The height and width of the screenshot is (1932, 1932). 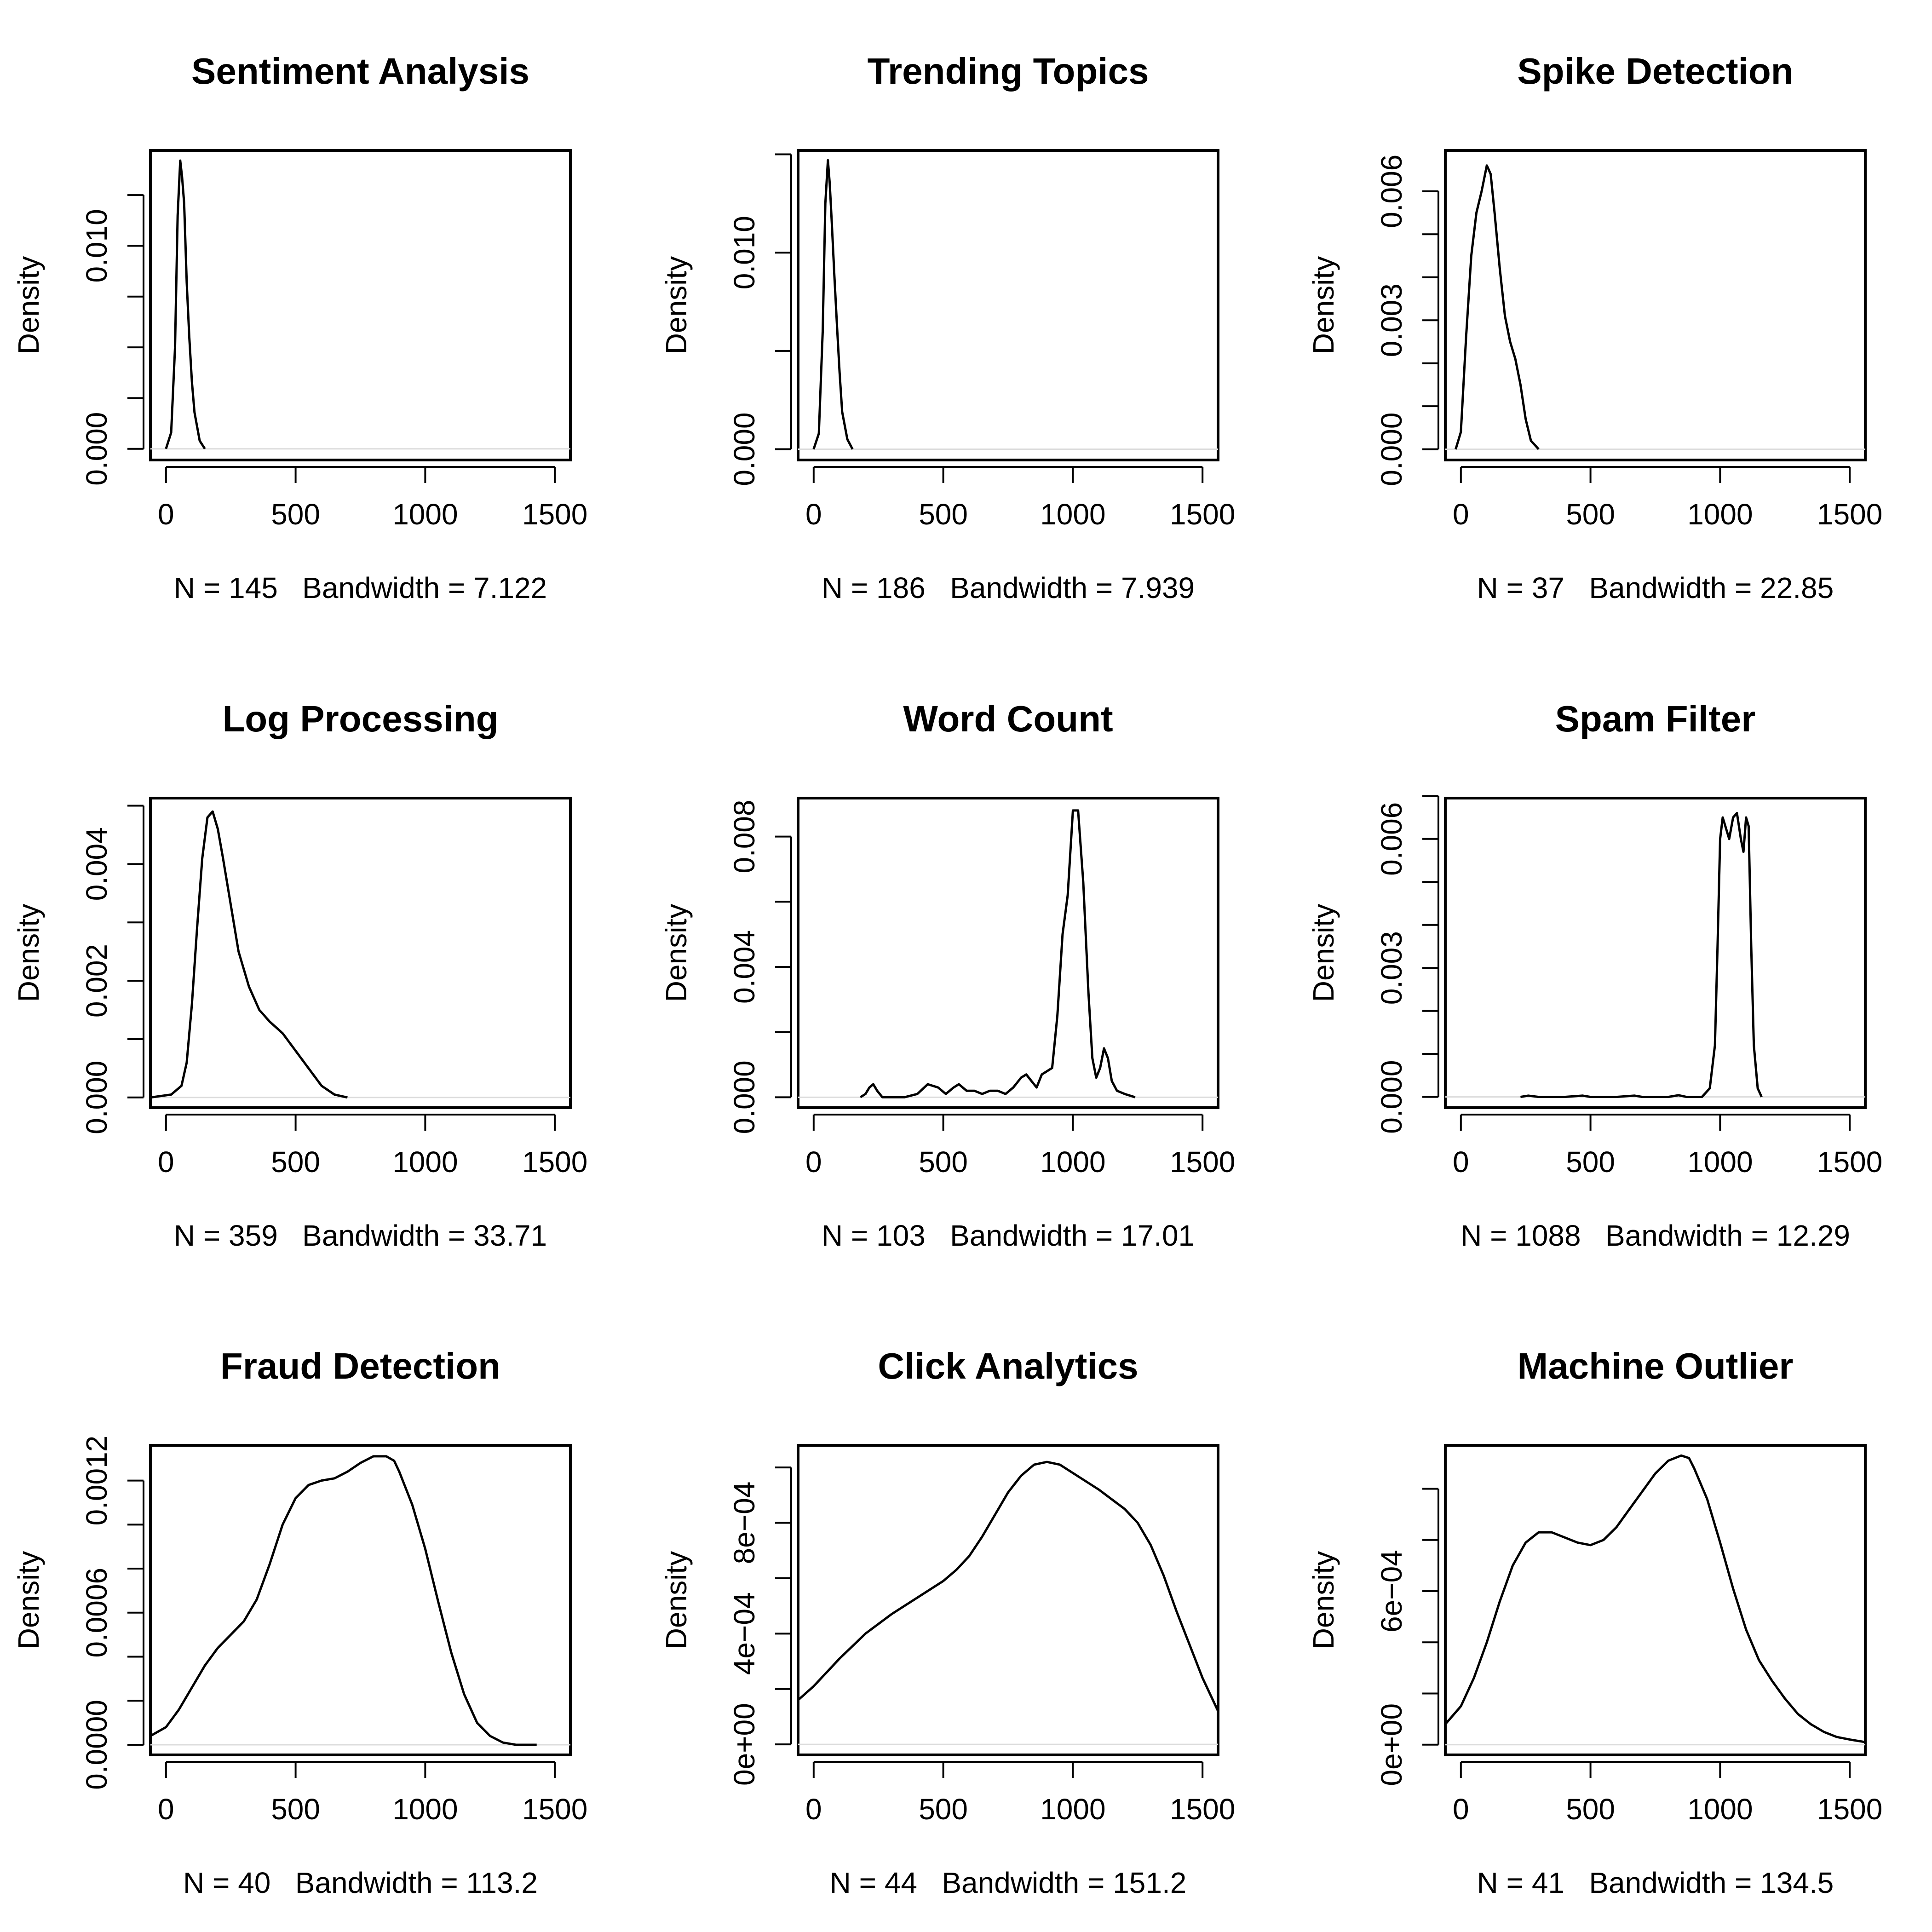 I want to click on x-axis-label: N = 44 Bandwidth = 151.2, so click(x=1008, y=1882).